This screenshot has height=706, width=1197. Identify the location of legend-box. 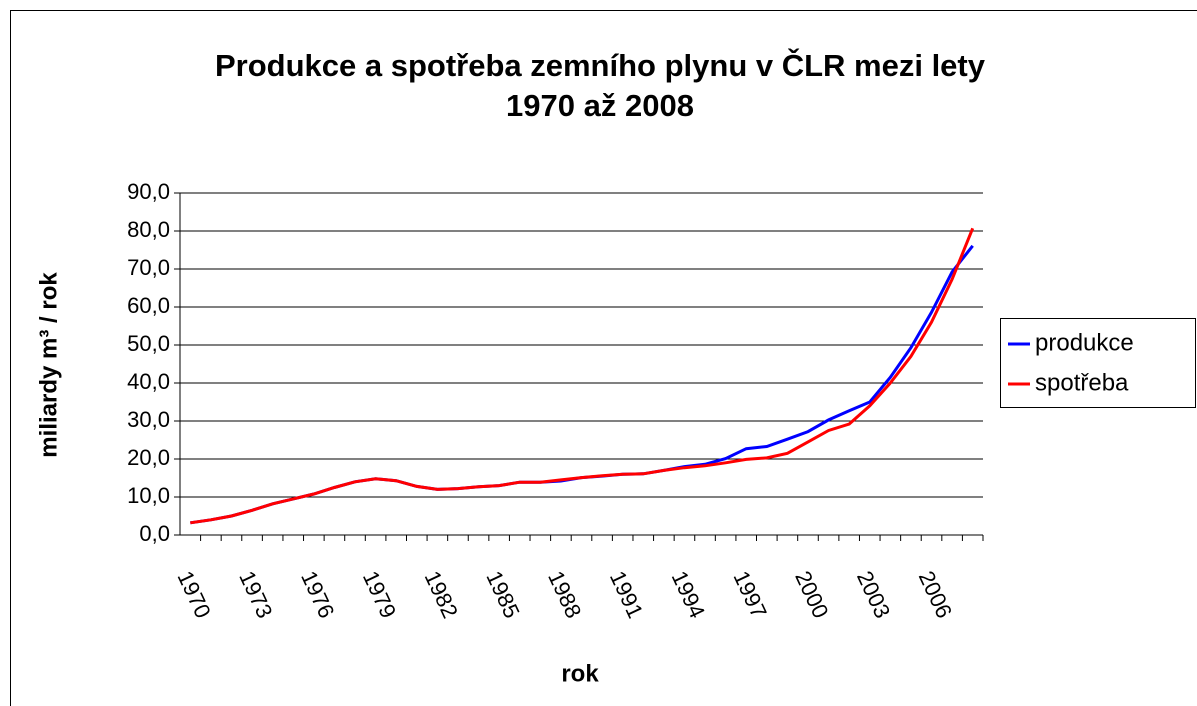
(1098, 363).